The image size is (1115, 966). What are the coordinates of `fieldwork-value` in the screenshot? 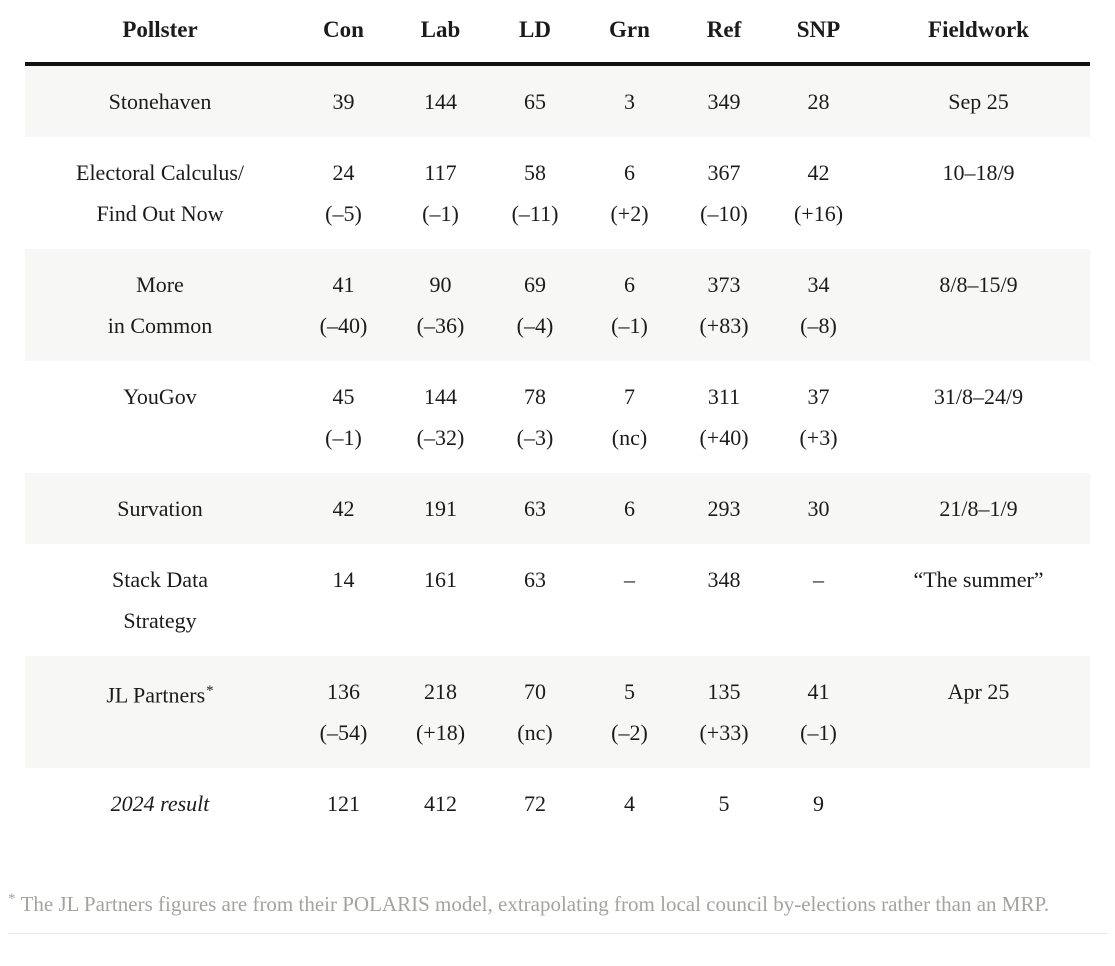 It's located at (978, 803).